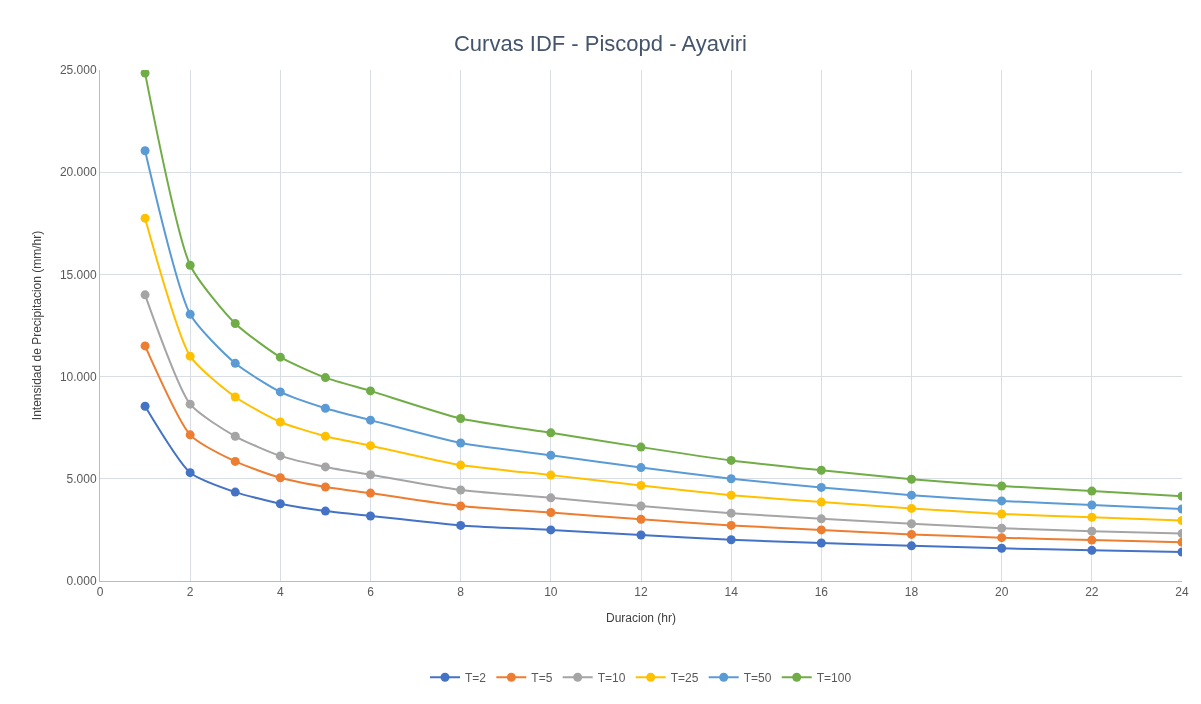 The height and width of the screenshot is (704, 1201). I want to click on x-tick-label: 4, so click(280, 592).